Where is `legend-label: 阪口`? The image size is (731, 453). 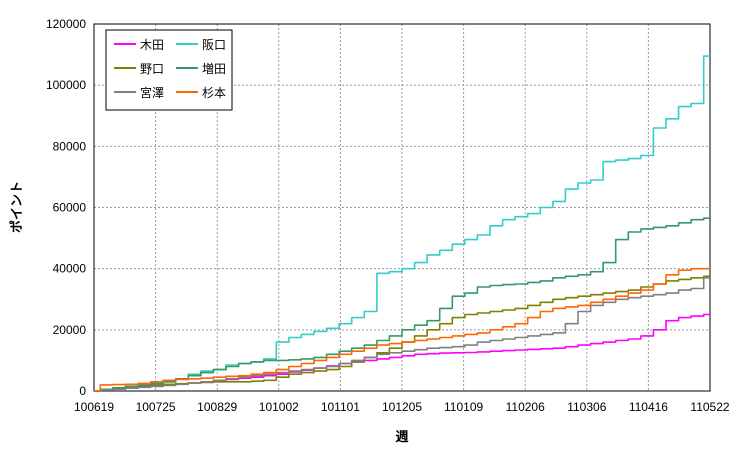 legend-label: 阪口 is located at coordinates (214, 45).